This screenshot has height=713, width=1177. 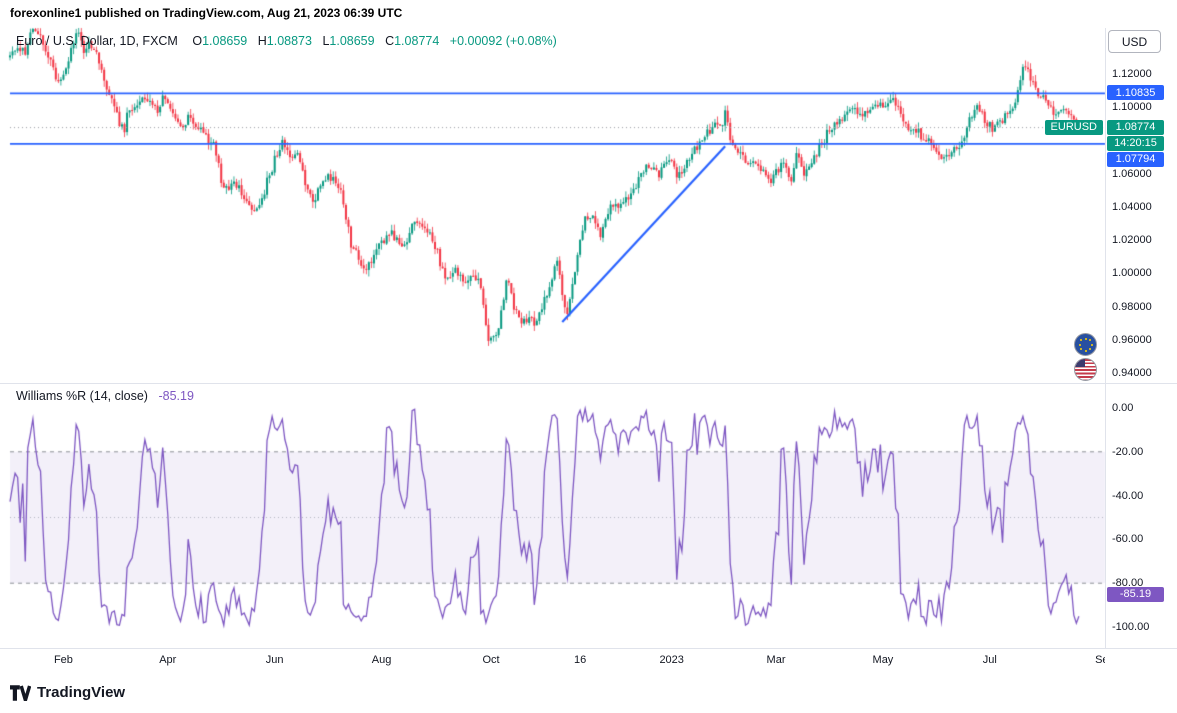 I want to click on time-tick: Oct, so click(x=491, y=660).